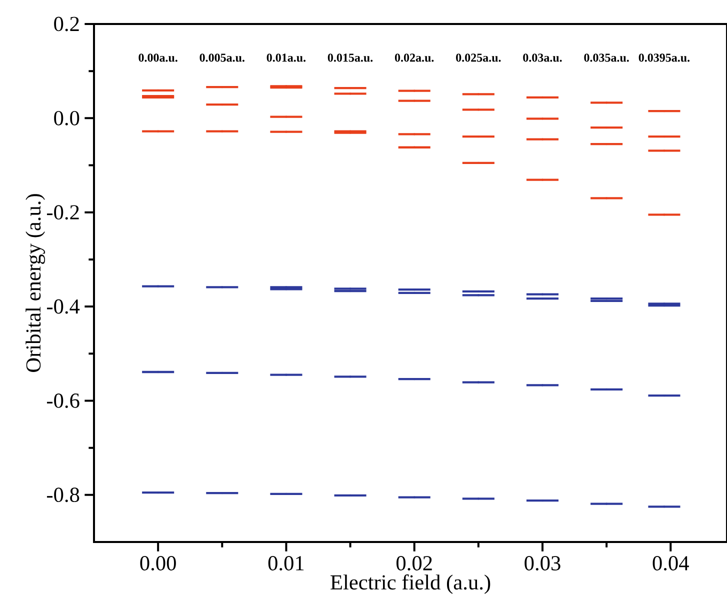 The image size is (727, 614). Describe the element at coordinates (286, 563) in the screenshot. I see `x-tick-label: 0.01` at that location.